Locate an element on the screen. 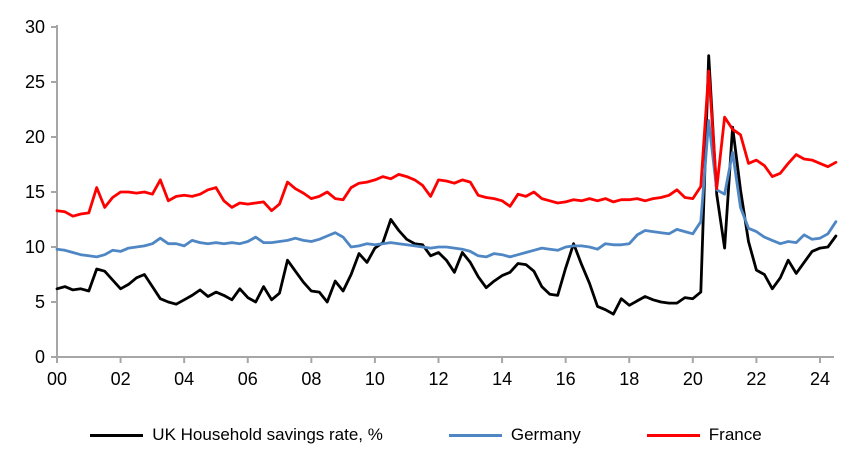 This screenshot has height=476, width=852. svg-text: 00 is located at coordinates (57, 379).